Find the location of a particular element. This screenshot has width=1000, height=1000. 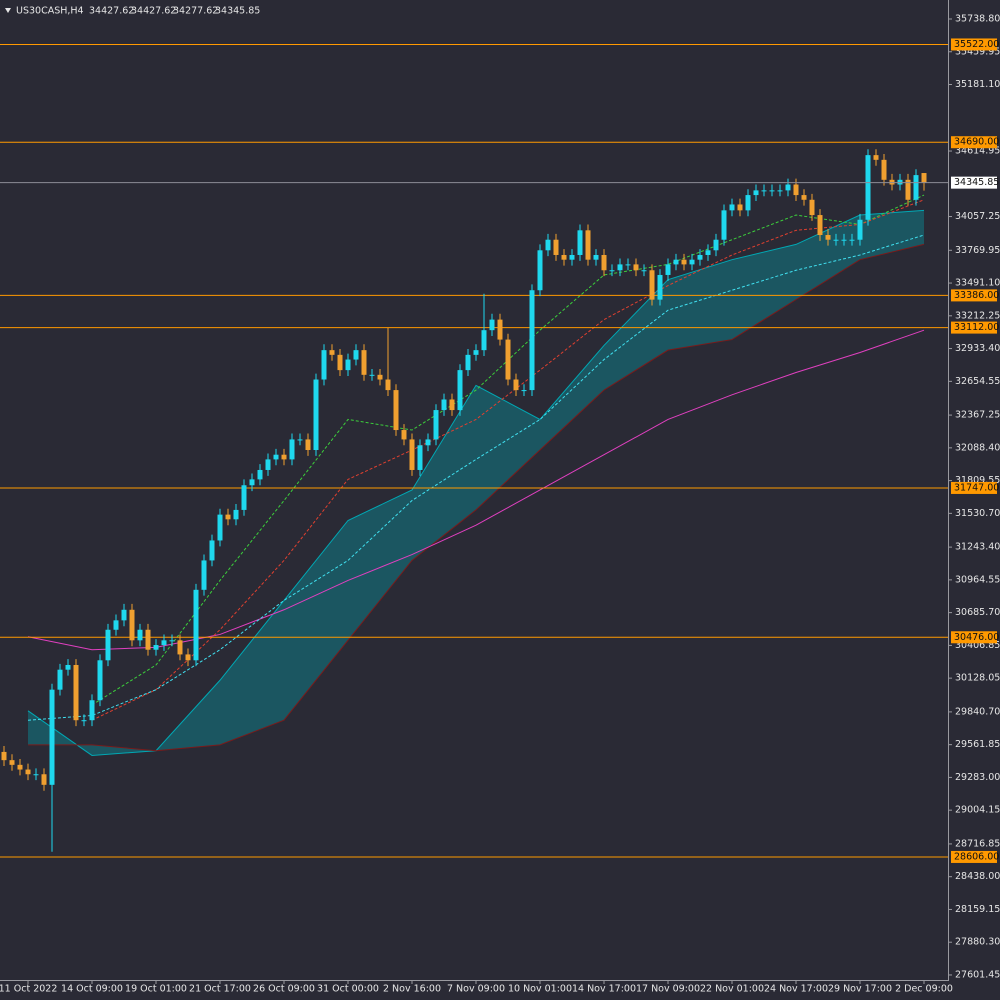

y-tick-label: 29283.00 is located at coordinates (977, 777).